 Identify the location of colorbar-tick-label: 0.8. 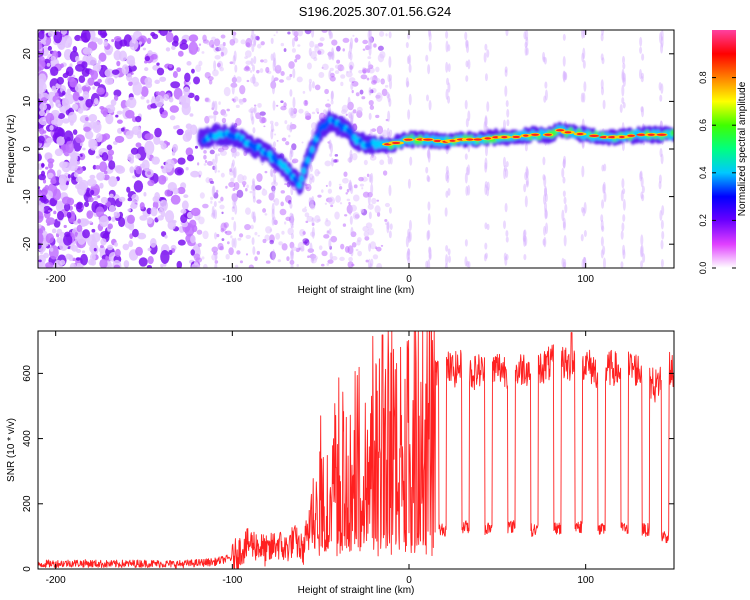
(703, 77).